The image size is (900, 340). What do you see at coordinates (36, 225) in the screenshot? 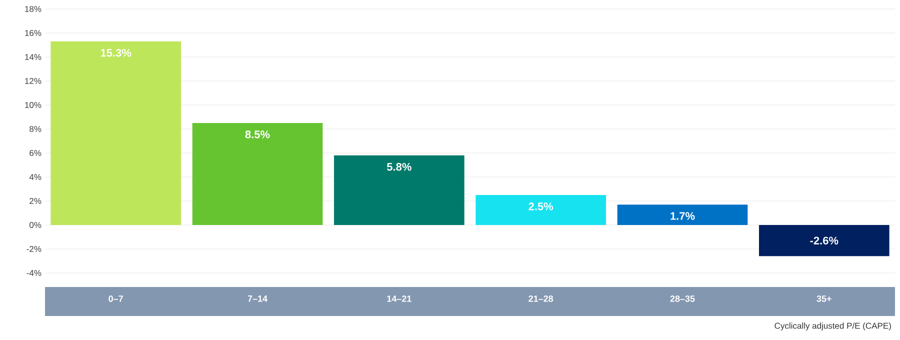
I see `y-tick-label: 0%` at bounding box center [36, 225].